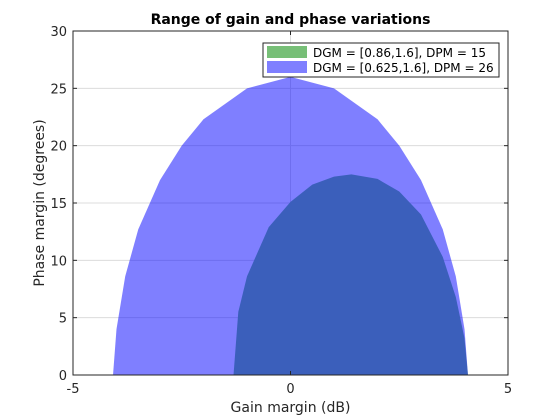 Image resolution: width=560 pixels, height=420 pixels. I want to click on y-tick-label: 0, so click(63, 376).